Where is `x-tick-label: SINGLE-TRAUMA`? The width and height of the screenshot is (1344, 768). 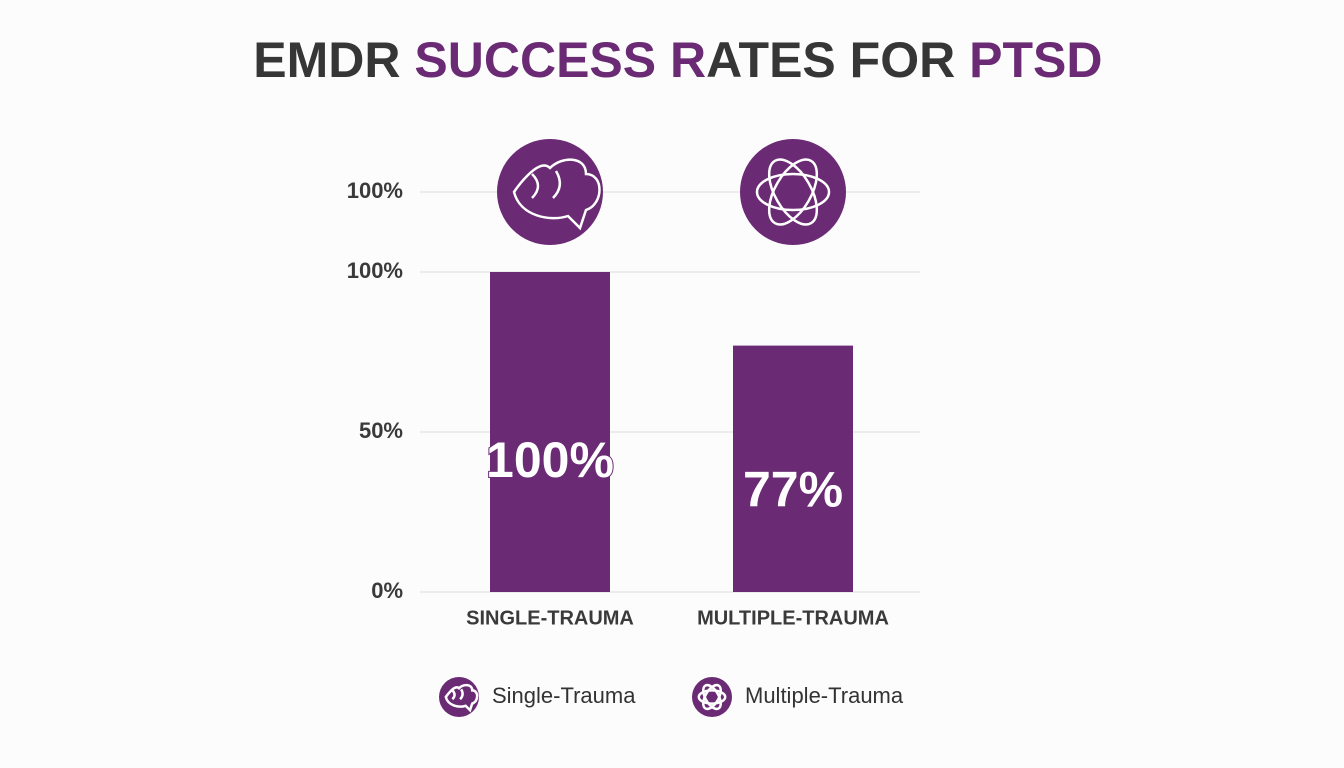 x-tick-label: SINGLE-TRAUMA is located at coordinates (550, 618).